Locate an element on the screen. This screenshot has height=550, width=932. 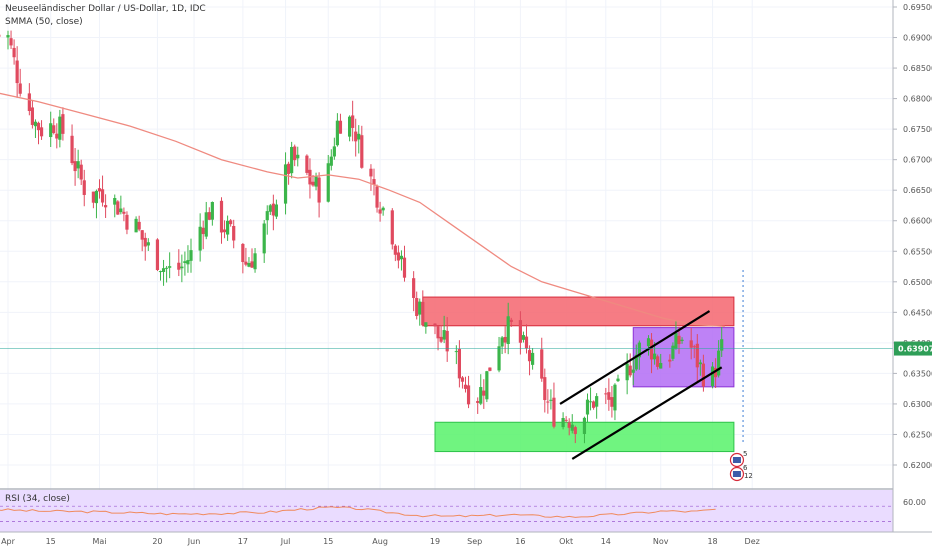
time-tick-label: Jul is located at coordinates (285, 541).